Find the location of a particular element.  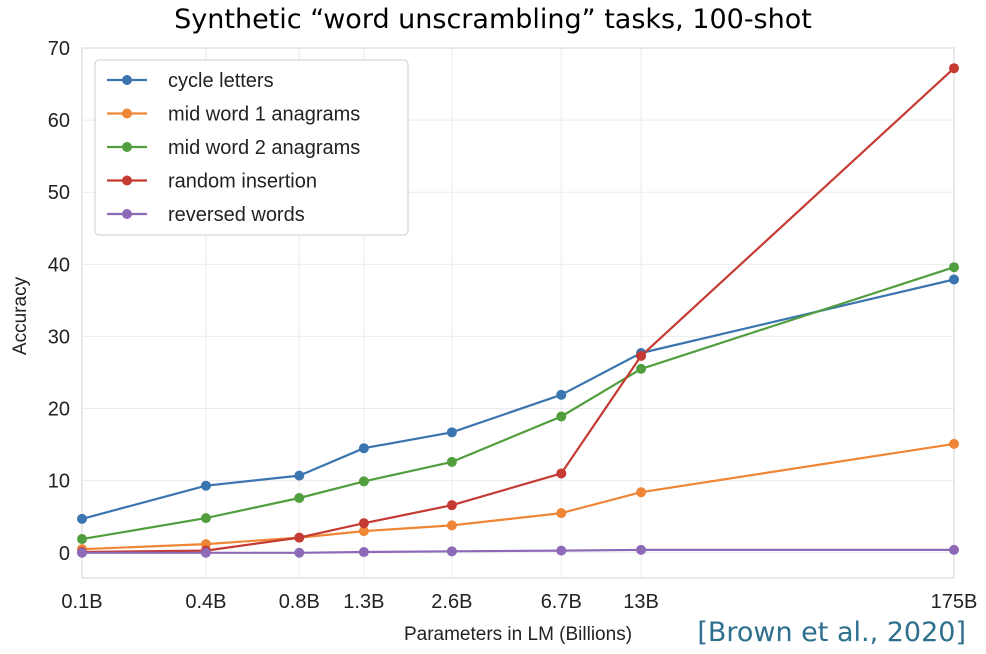

y-tick-label: 0 is located at coordinates (64, 554).